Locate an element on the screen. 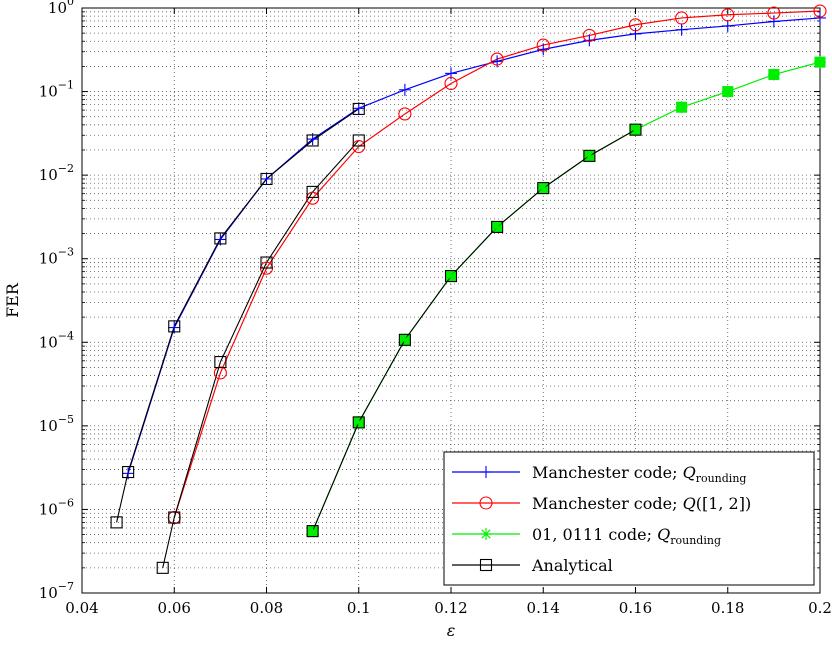 The width and height of the screenshot is (832, 647). y-tick-label: 10⁻⁵ is located at coordinates (56, 424).